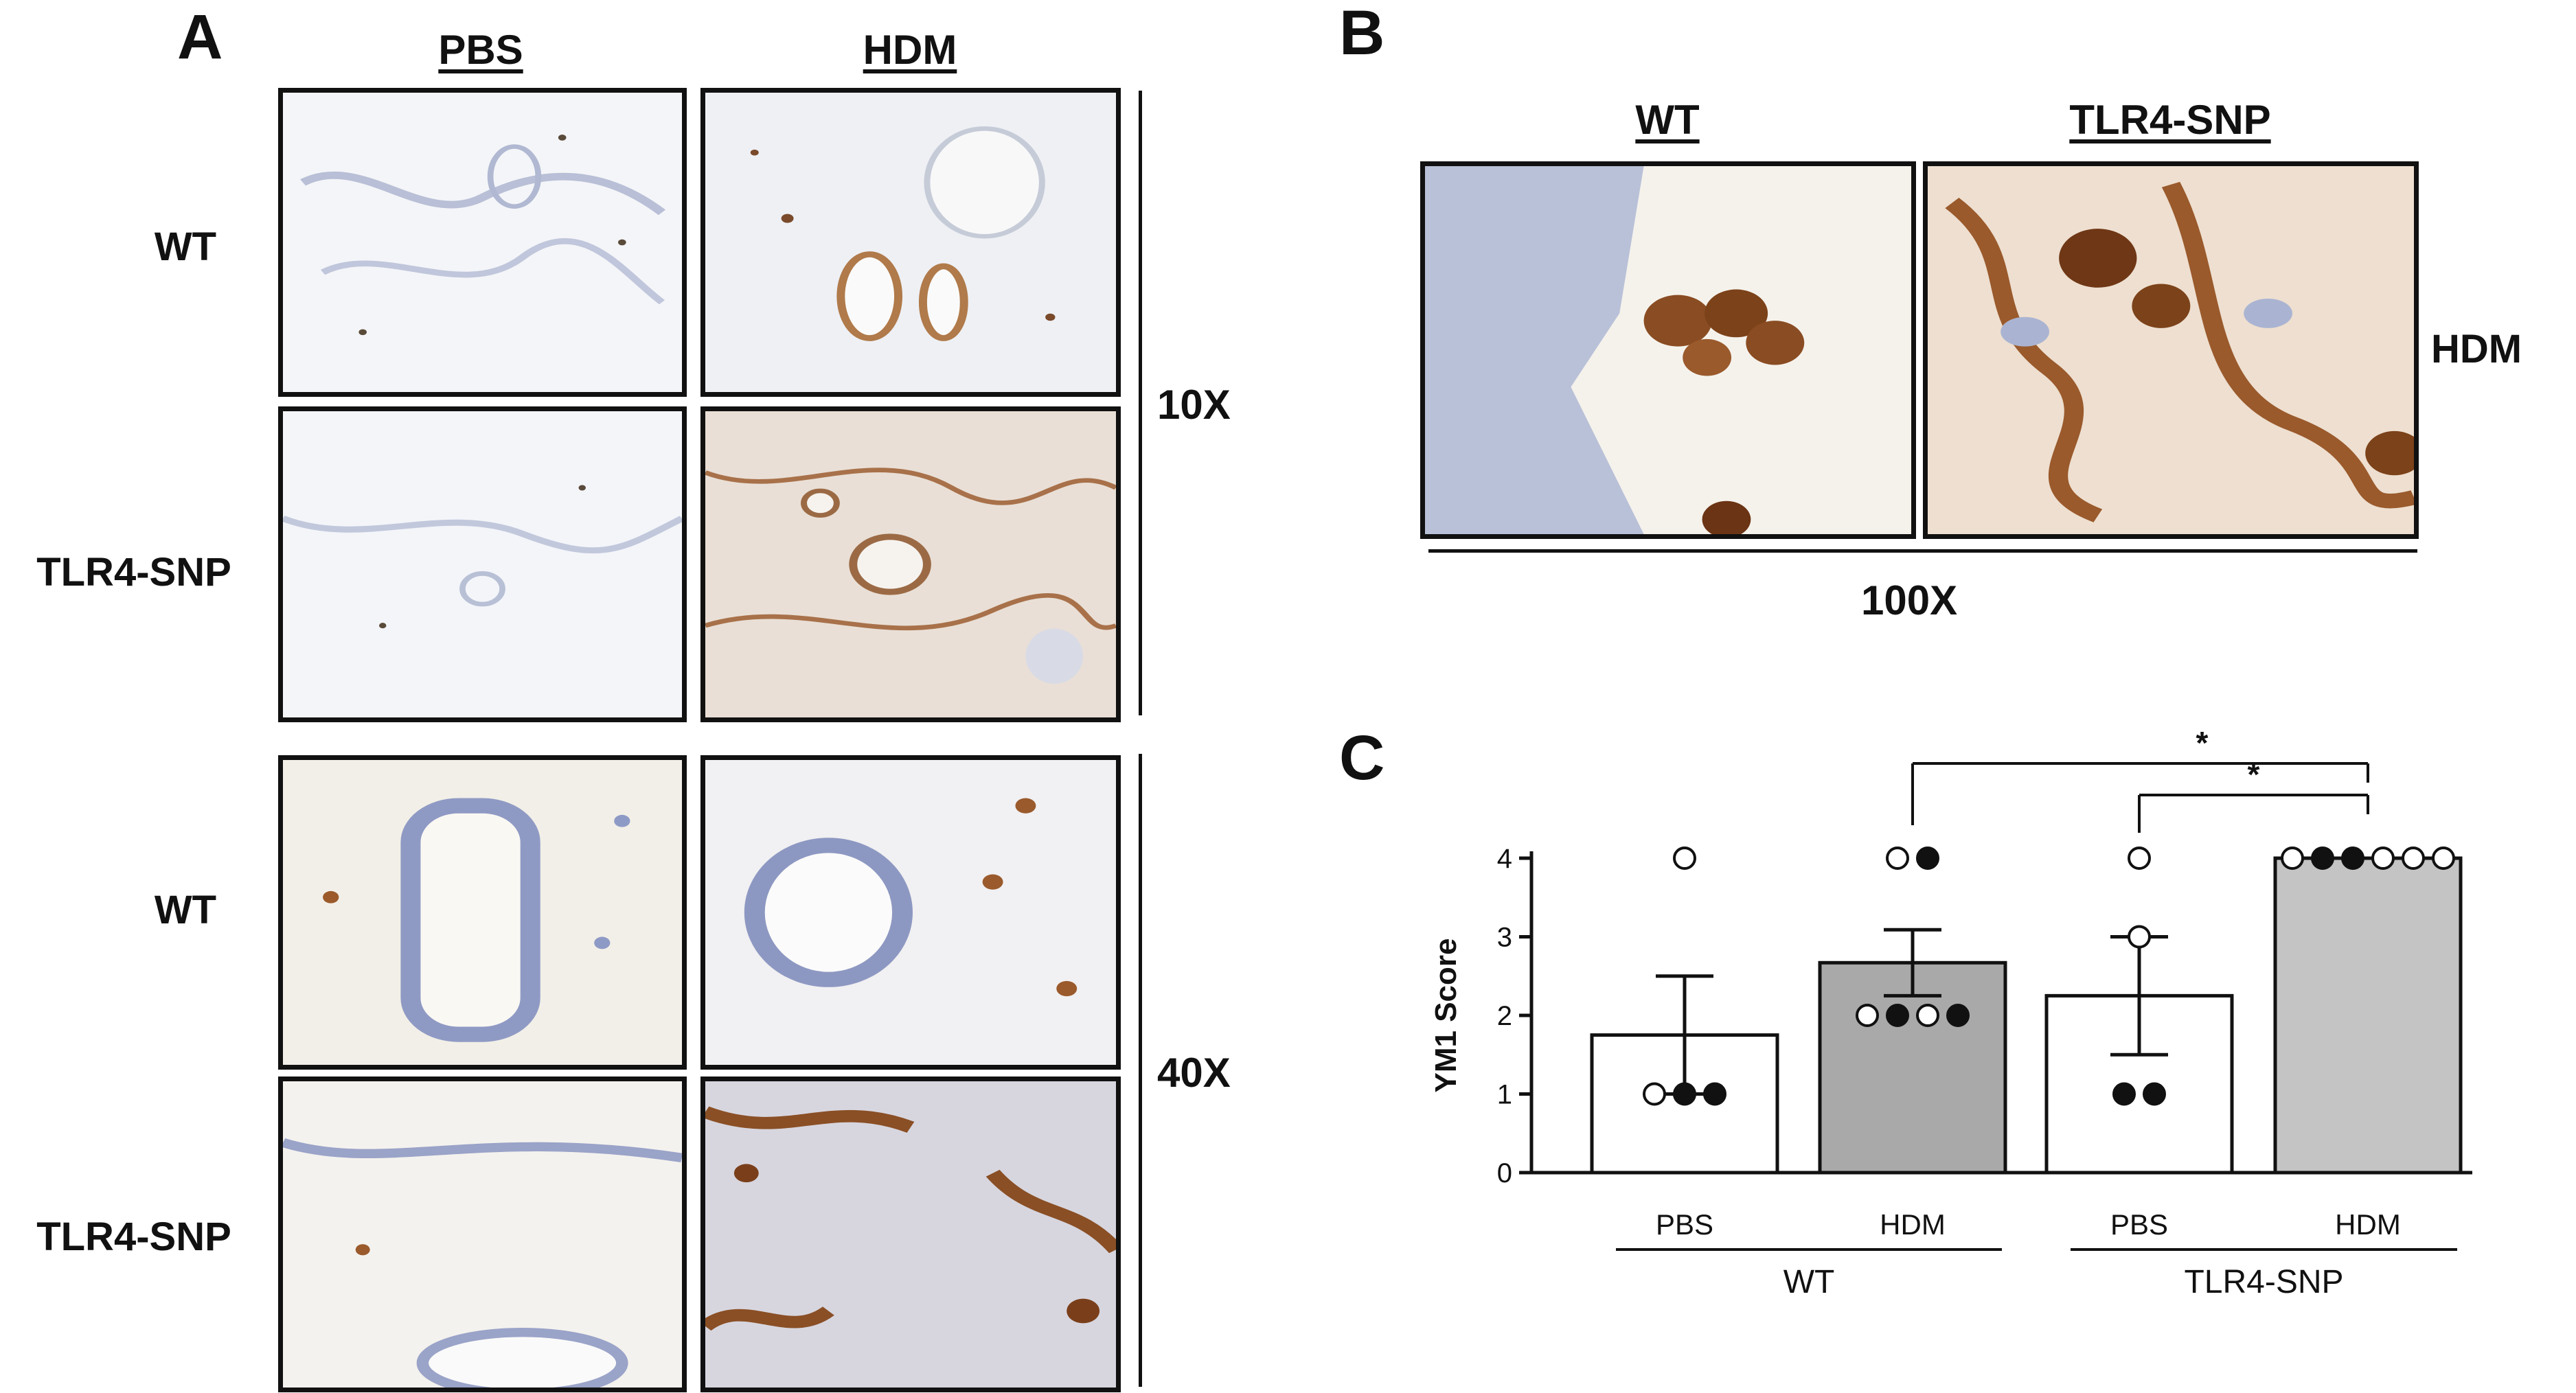 This screenshot has height=1393, width=2576. What do you see at coordinates (2171, 350) in the screenshot?
I see `micrograph-tlr4-hdm-100x` at bounding box center [2171, 350].